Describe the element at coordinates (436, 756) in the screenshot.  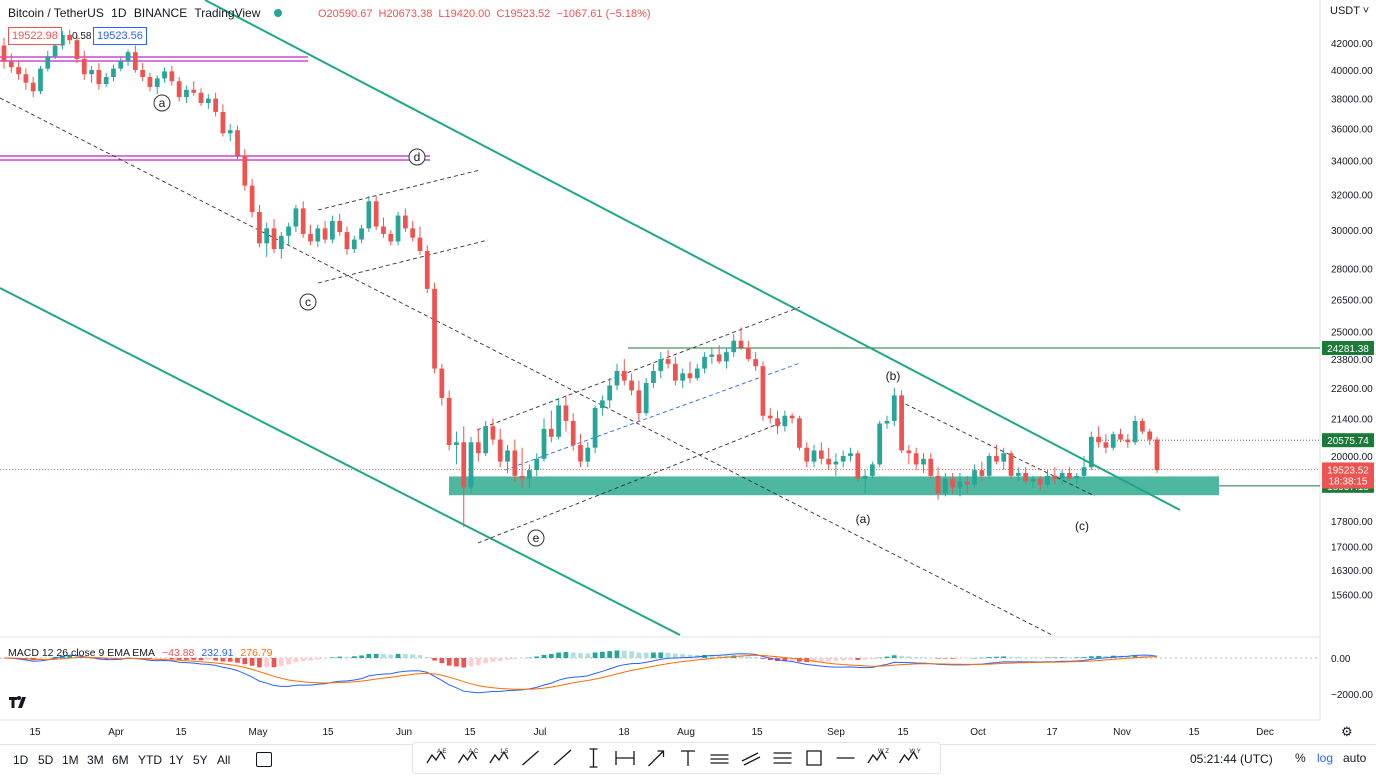
I see `elliott-wave-abcde-icon: A E` at that location.